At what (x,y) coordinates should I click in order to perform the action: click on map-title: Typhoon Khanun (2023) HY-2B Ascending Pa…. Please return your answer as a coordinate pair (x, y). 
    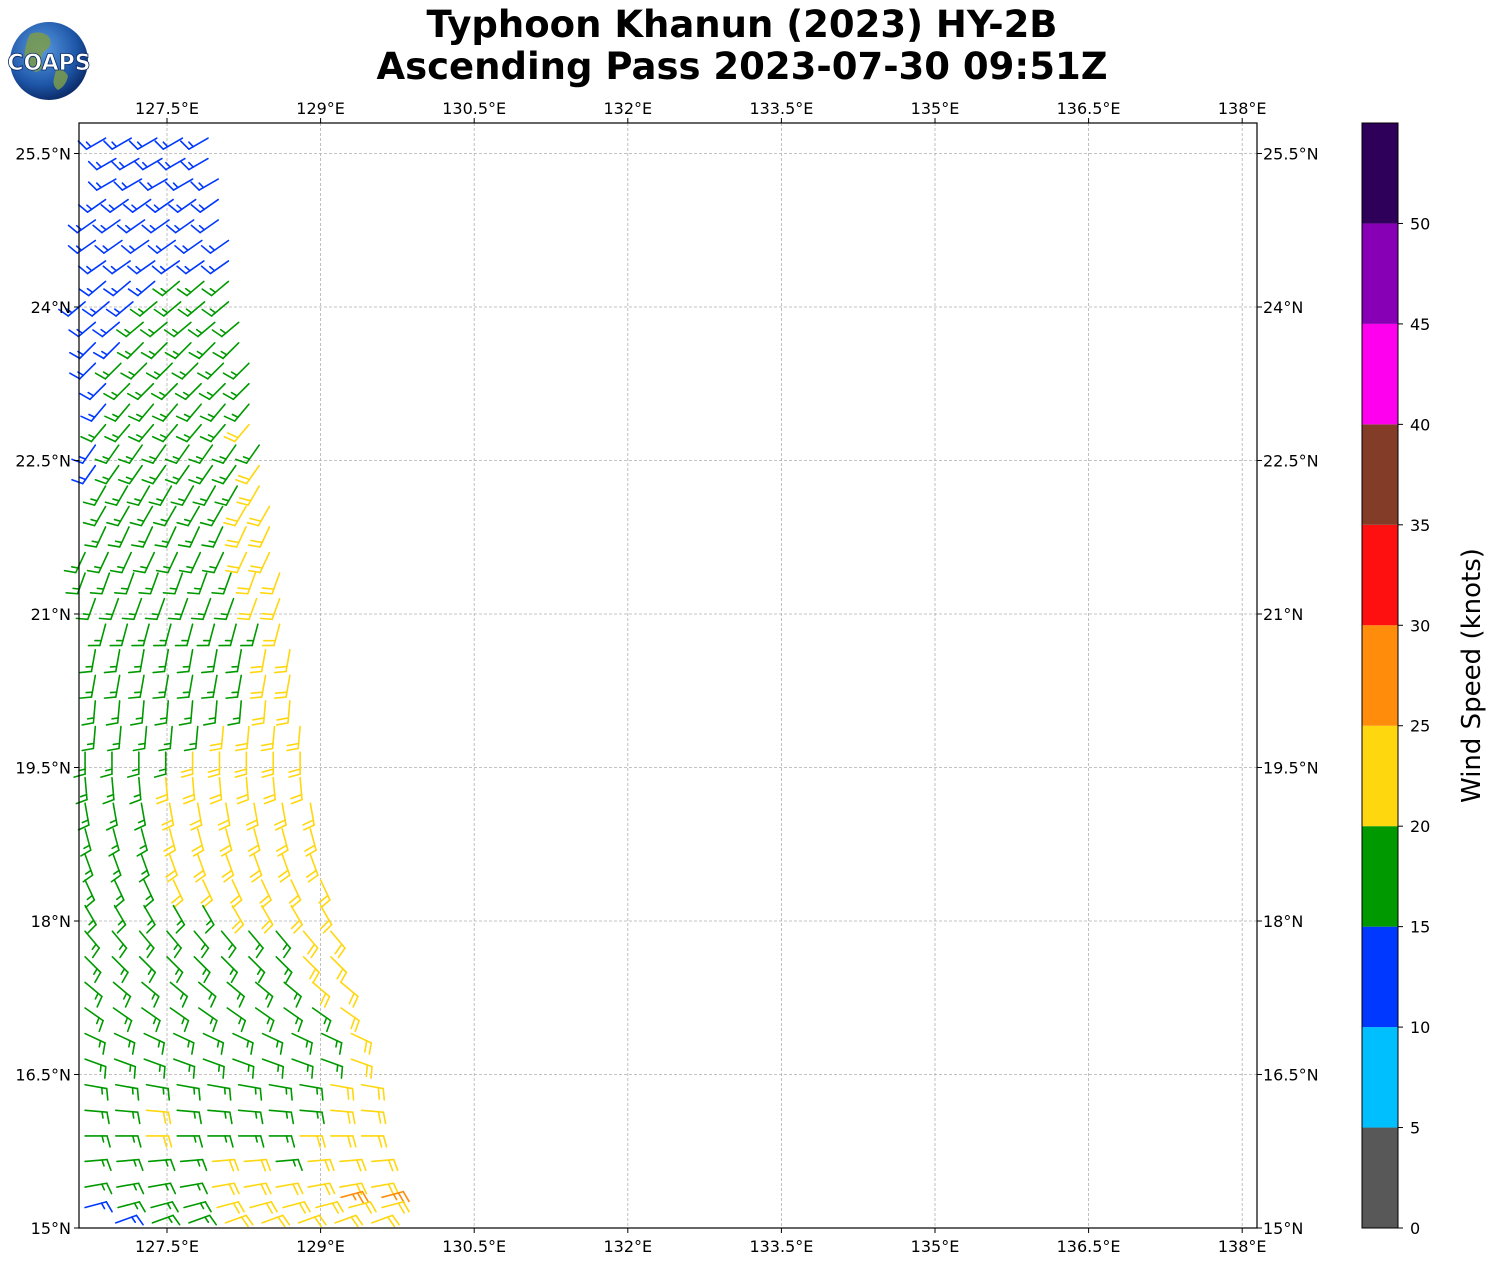
    Looking at the image, I should click on (742, 46).